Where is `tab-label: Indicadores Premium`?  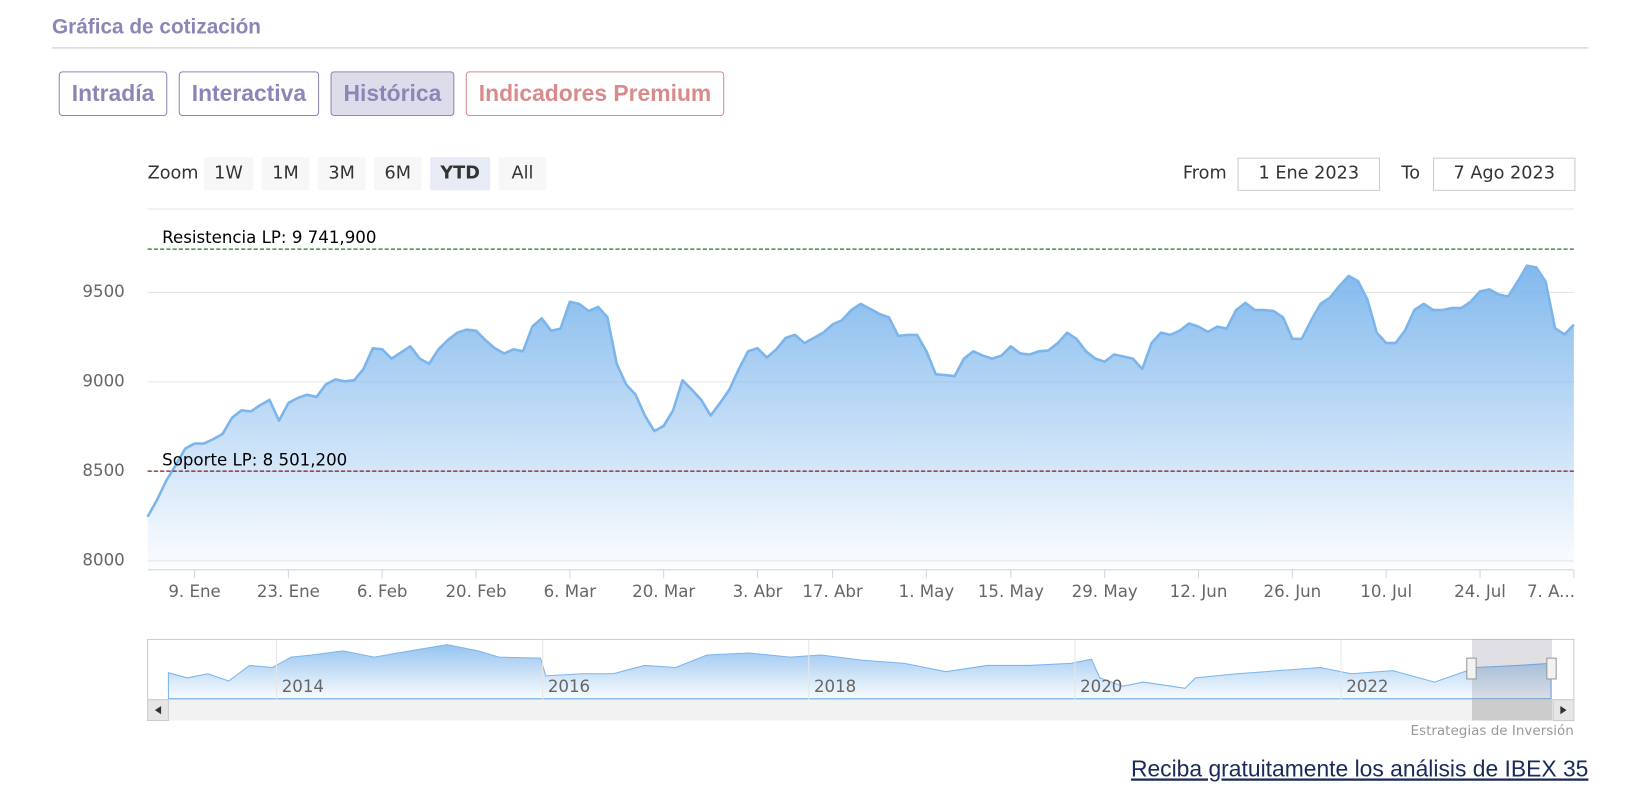 tab-label: Indicadores Premium is located at coordinates (595, 93).